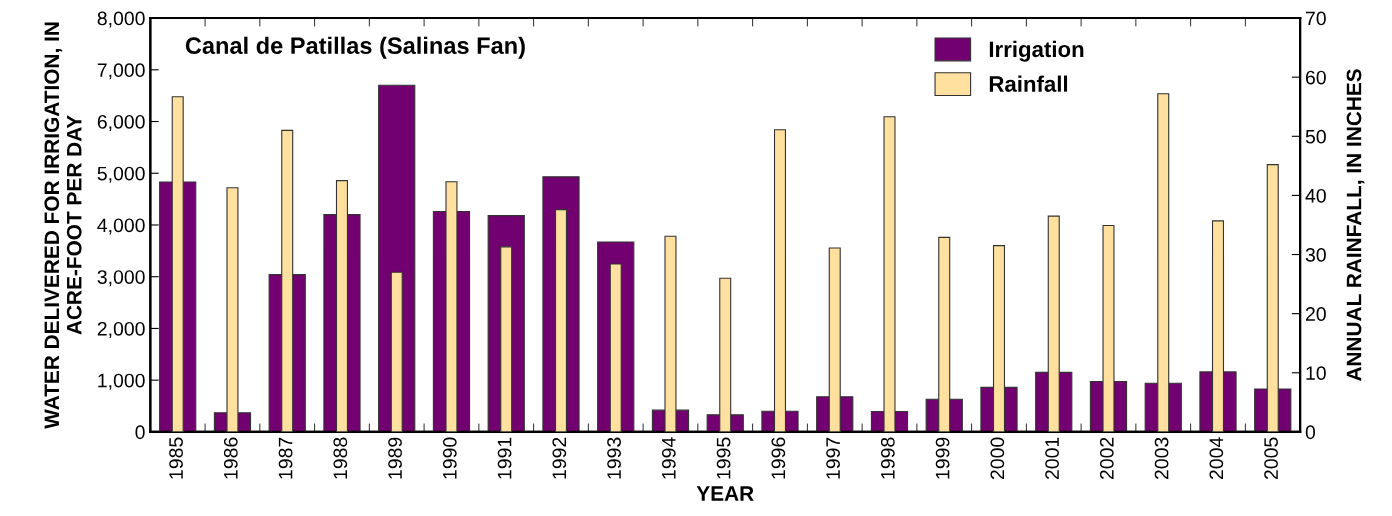 The height and width of the screenshot is (516, 1392). I want to click on y2-tick-label: 40, so click(1315, 195).